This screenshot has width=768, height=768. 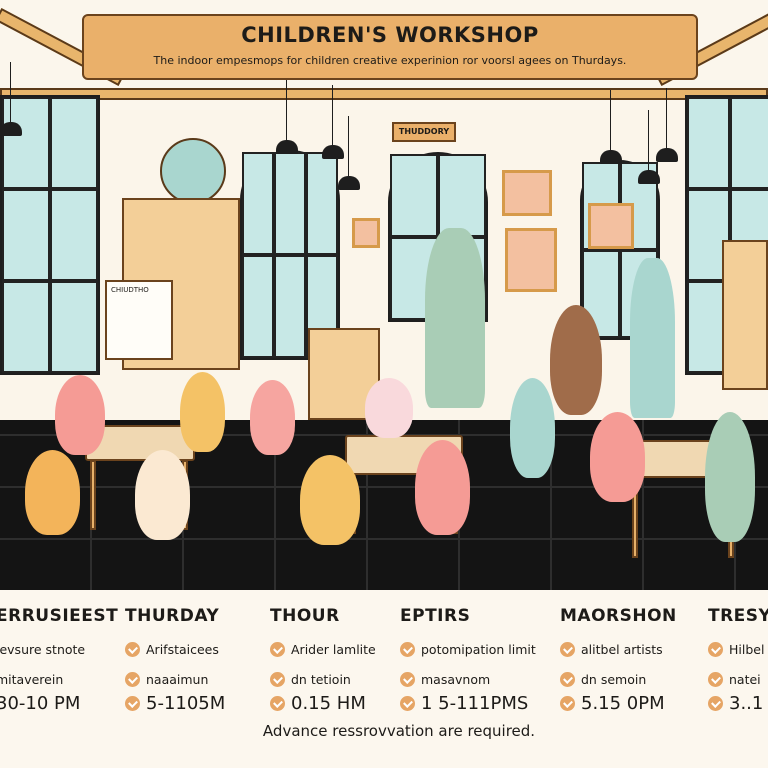 What do you see at coordinates (59, 616) in the screenshot?
I see `column-title: ERRUSIEEST` at bounding box center [59, 616].